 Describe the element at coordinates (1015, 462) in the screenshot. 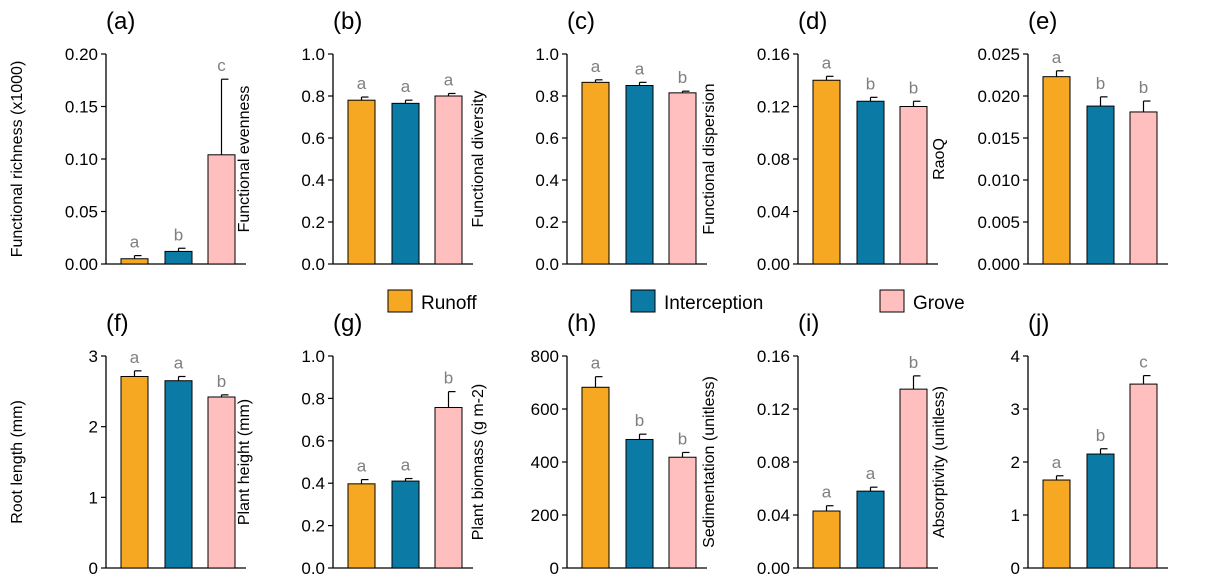

I see `panel-j-tick-label: 2` at that location.